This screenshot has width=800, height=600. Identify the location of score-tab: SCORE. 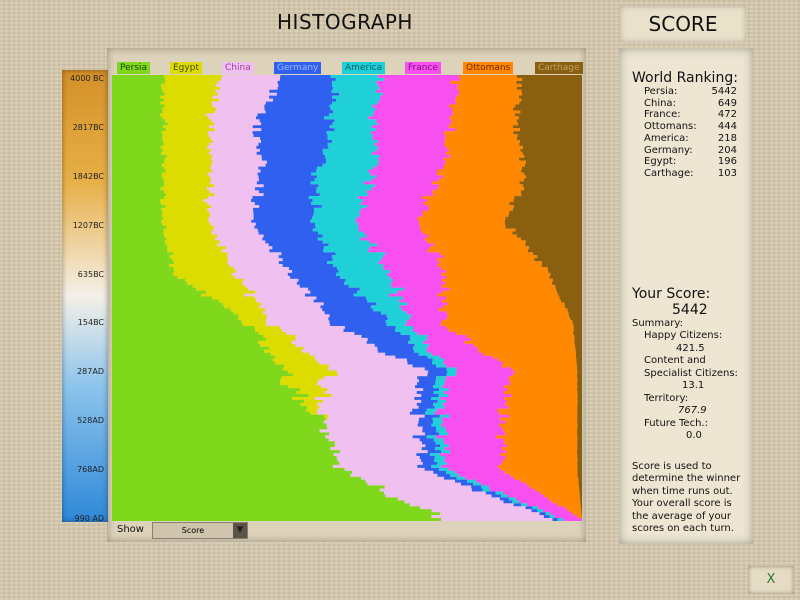
(683, 24).